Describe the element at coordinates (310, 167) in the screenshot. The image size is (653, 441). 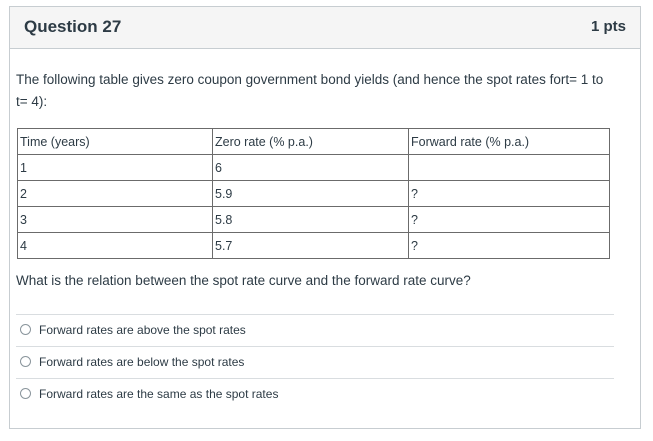
I see `table-cell-zero-rate: 6` at that location.